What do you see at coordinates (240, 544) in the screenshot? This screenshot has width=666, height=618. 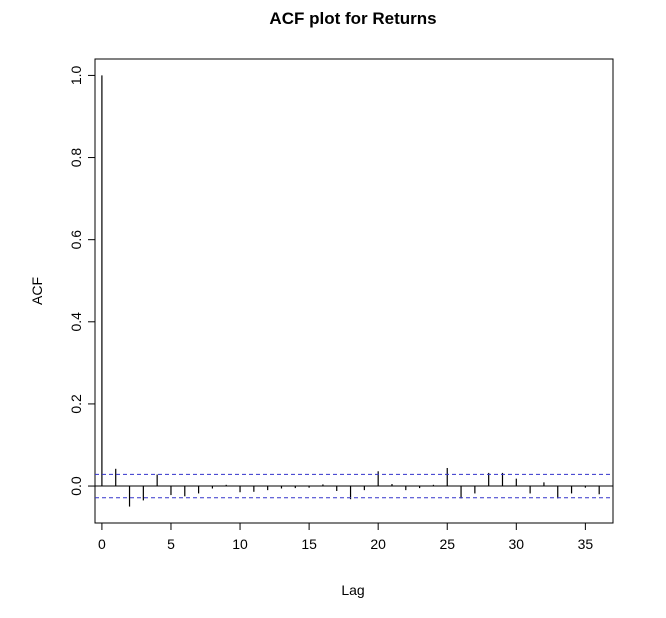 I see `x-tick-label: 10` at bounding box center [240, 544].